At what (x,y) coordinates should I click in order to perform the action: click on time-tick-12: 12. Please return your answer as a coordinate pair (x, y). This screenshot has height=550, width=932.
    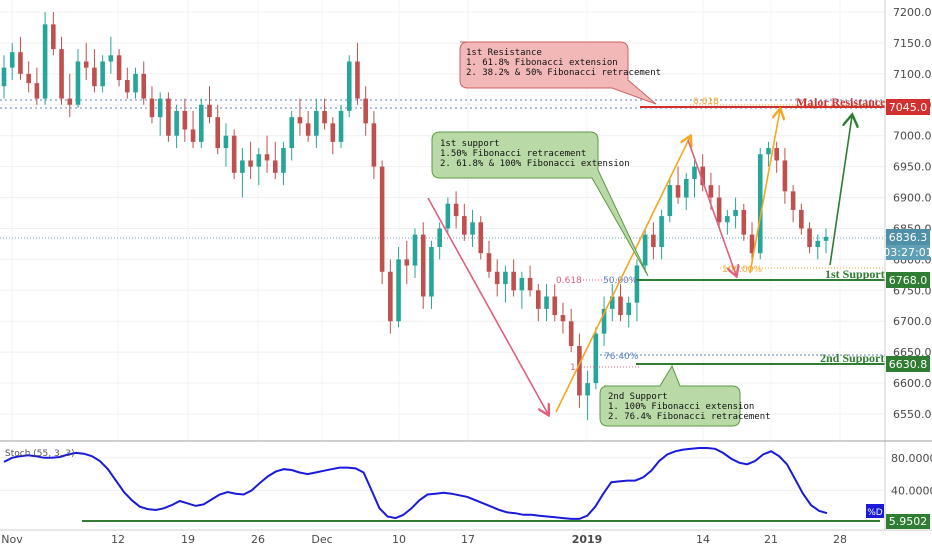
    Looking at the image, I should click on (118, 539).